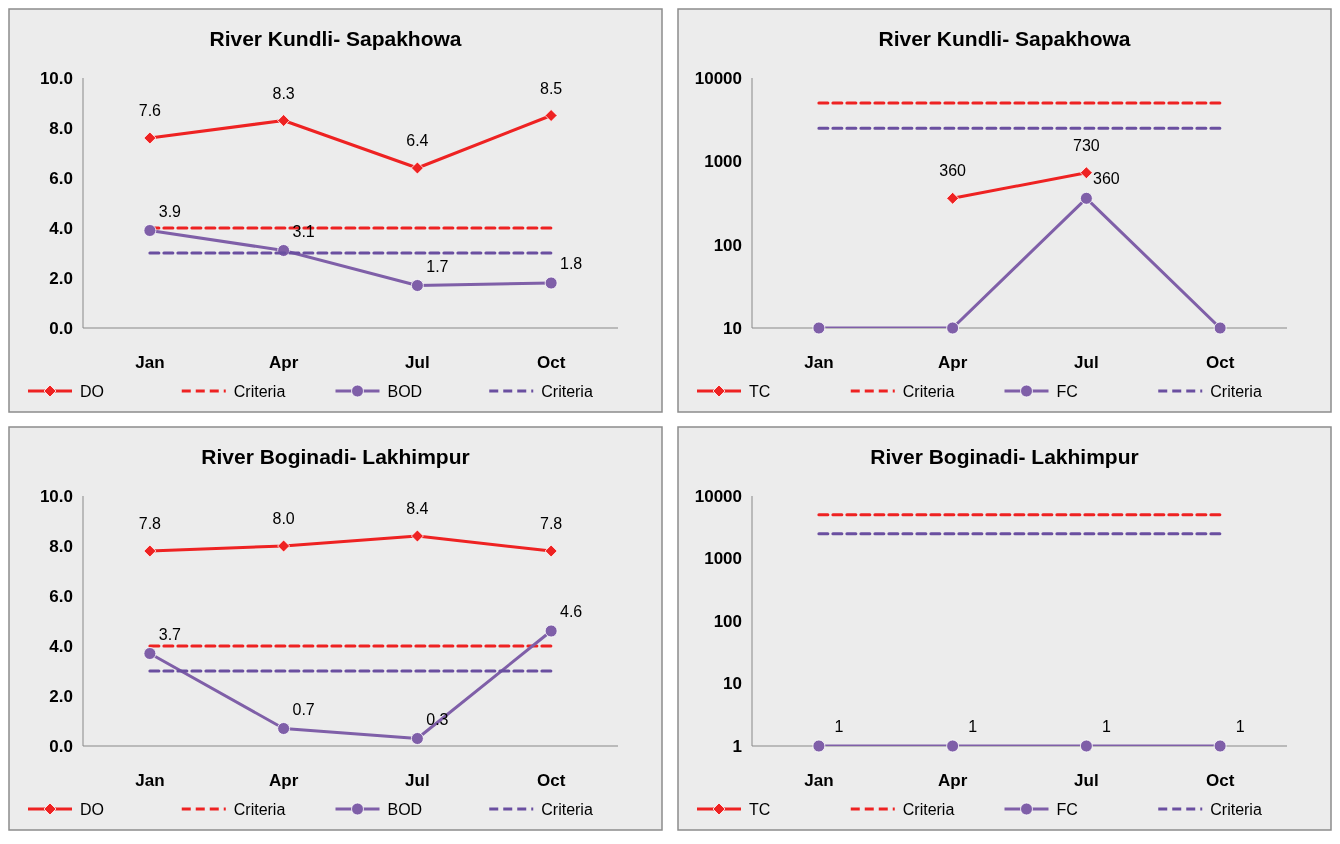 The image size is (1340, 844). What do you see at coordinates (551, 88) in the screenshot?
I see `data-label: 8.5` at bounding box center [551, 88].